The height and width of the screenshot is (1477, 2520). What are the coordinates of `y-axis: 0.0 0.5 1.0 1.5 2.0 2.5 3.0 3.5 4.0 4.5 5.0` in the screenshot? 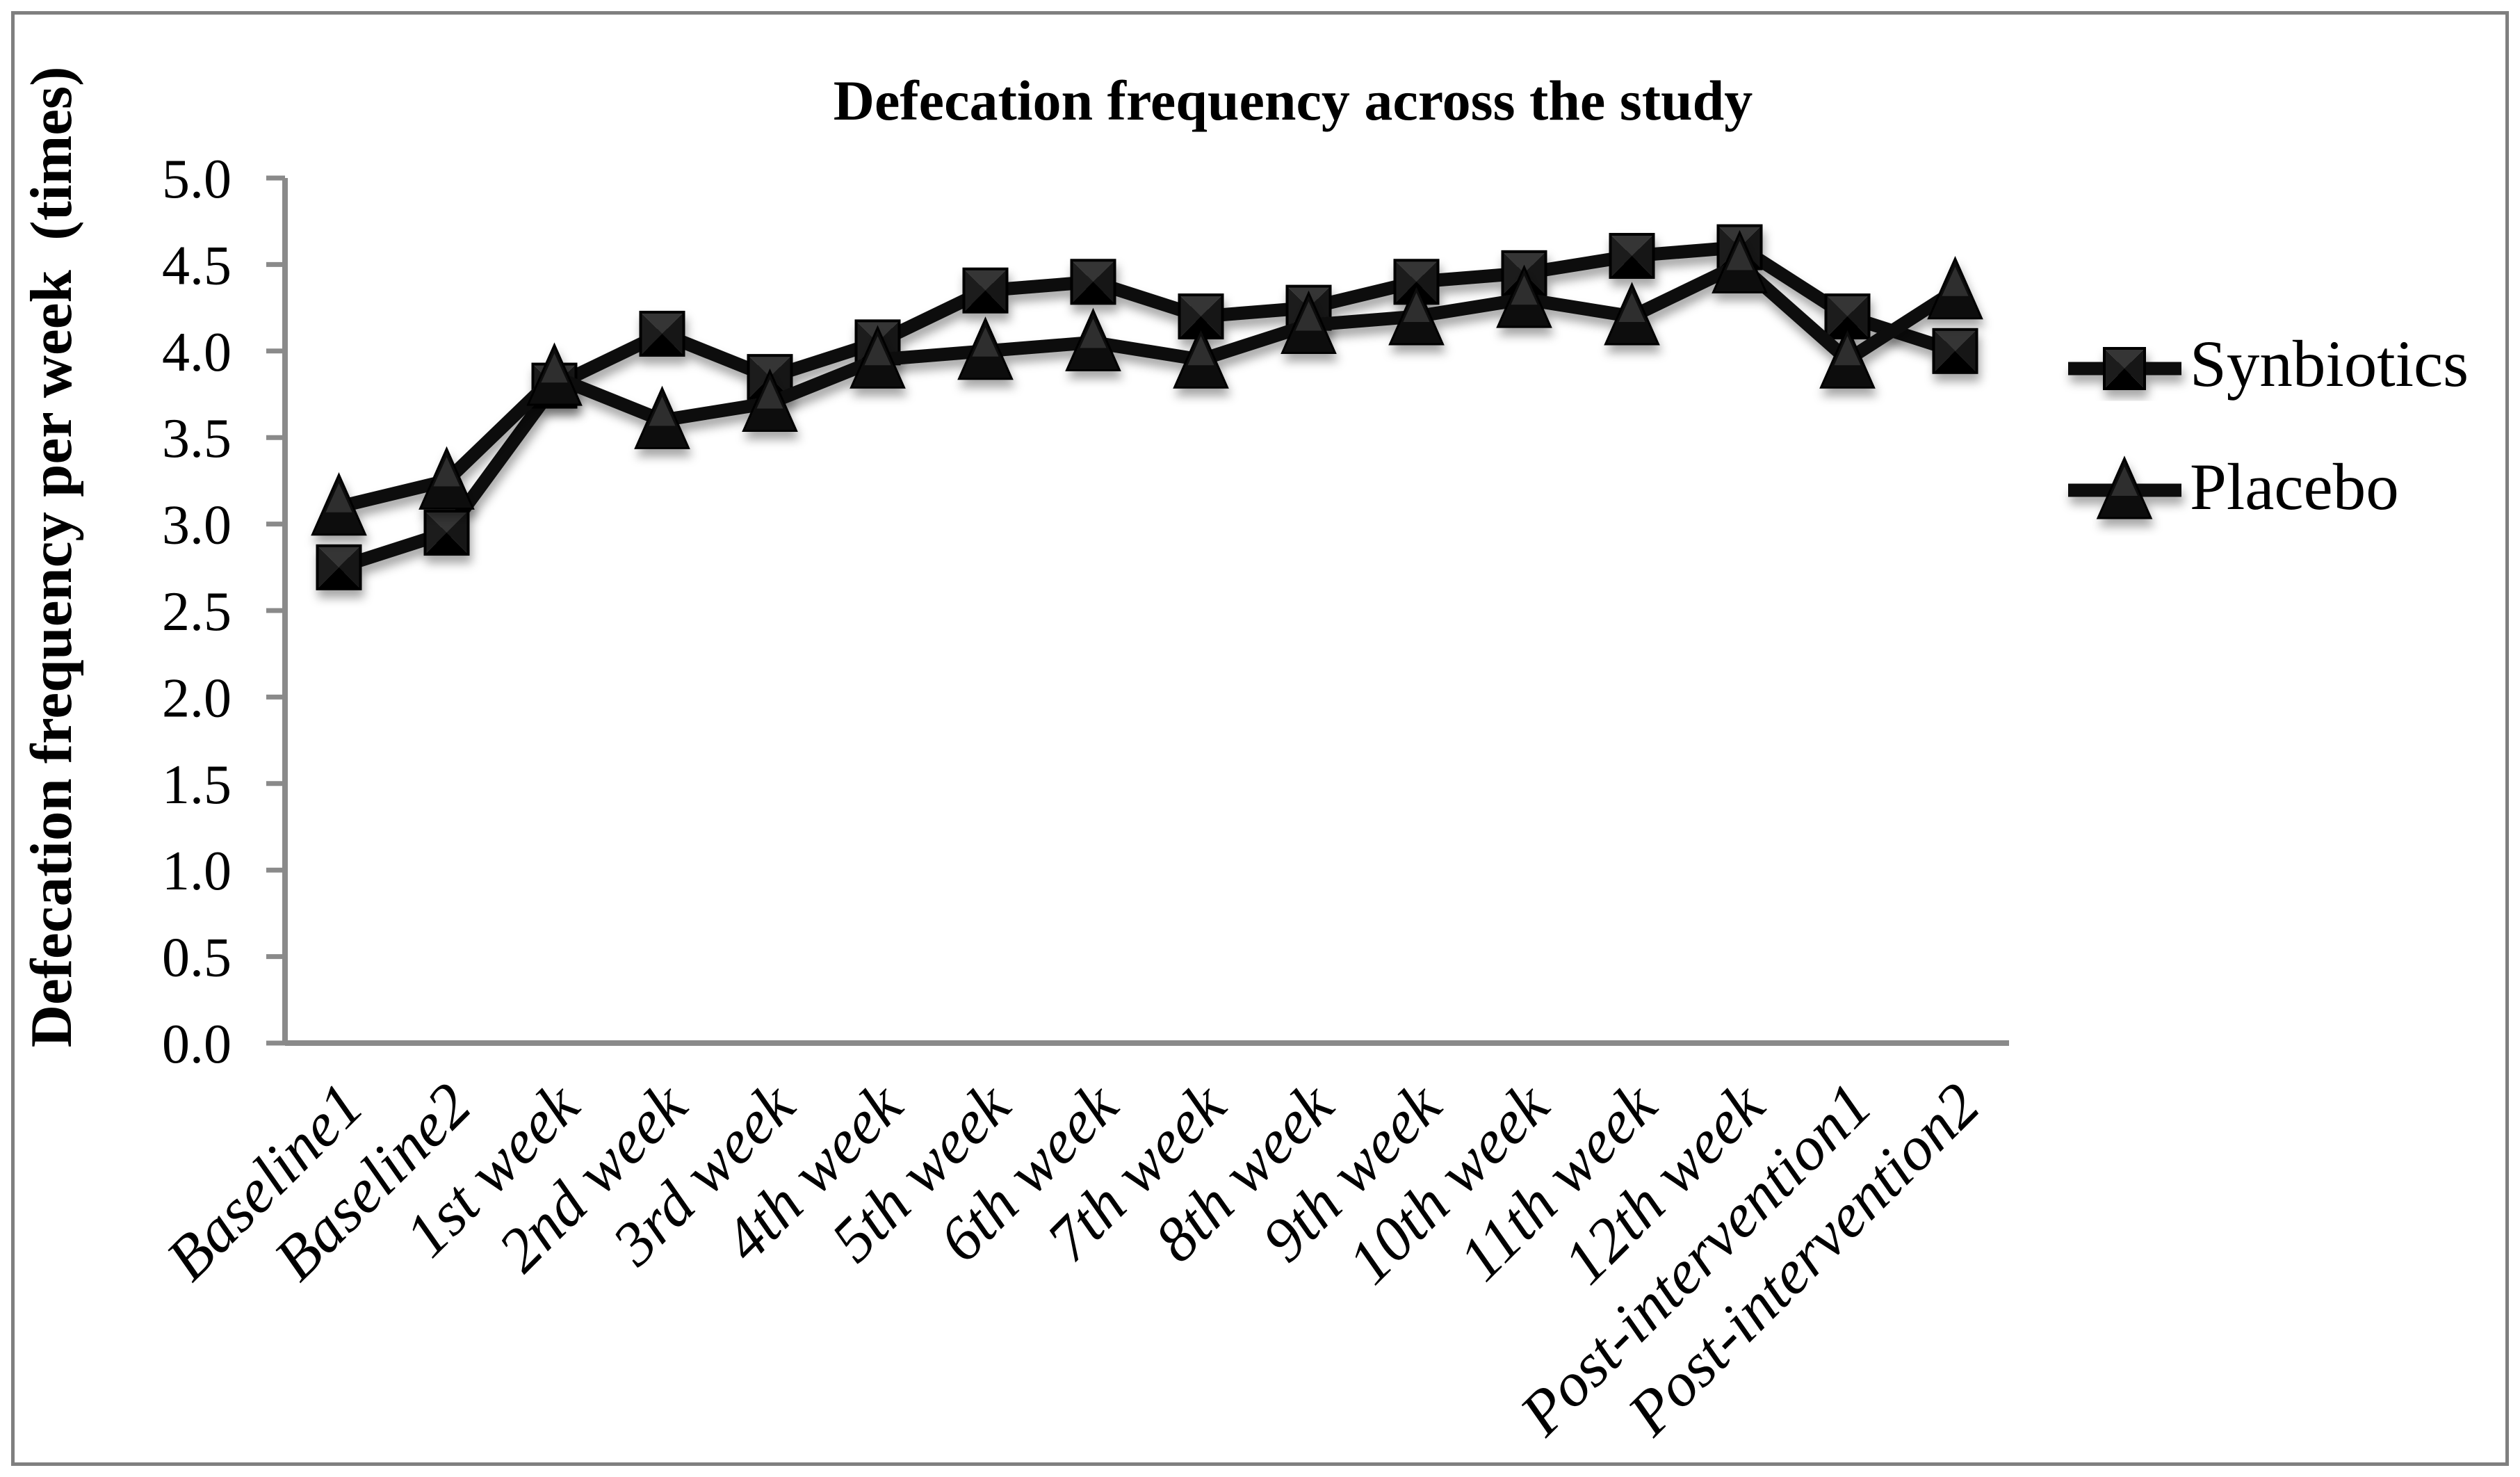 It's located at (225, 612).